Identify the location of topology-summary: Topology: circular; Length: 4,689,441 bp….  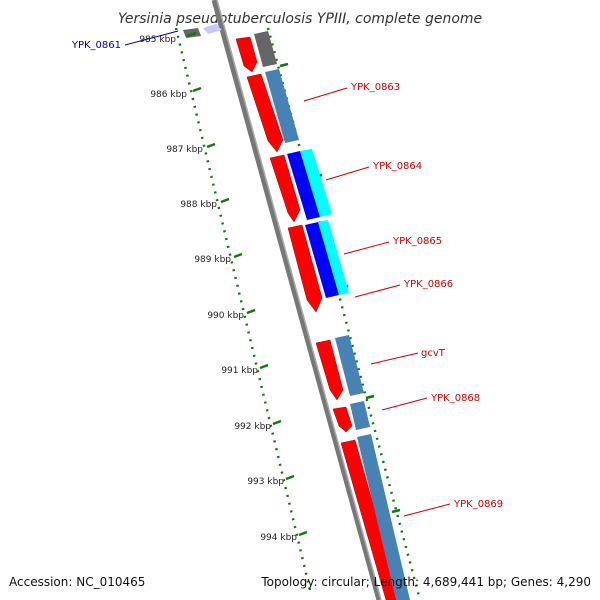
(425, 582).